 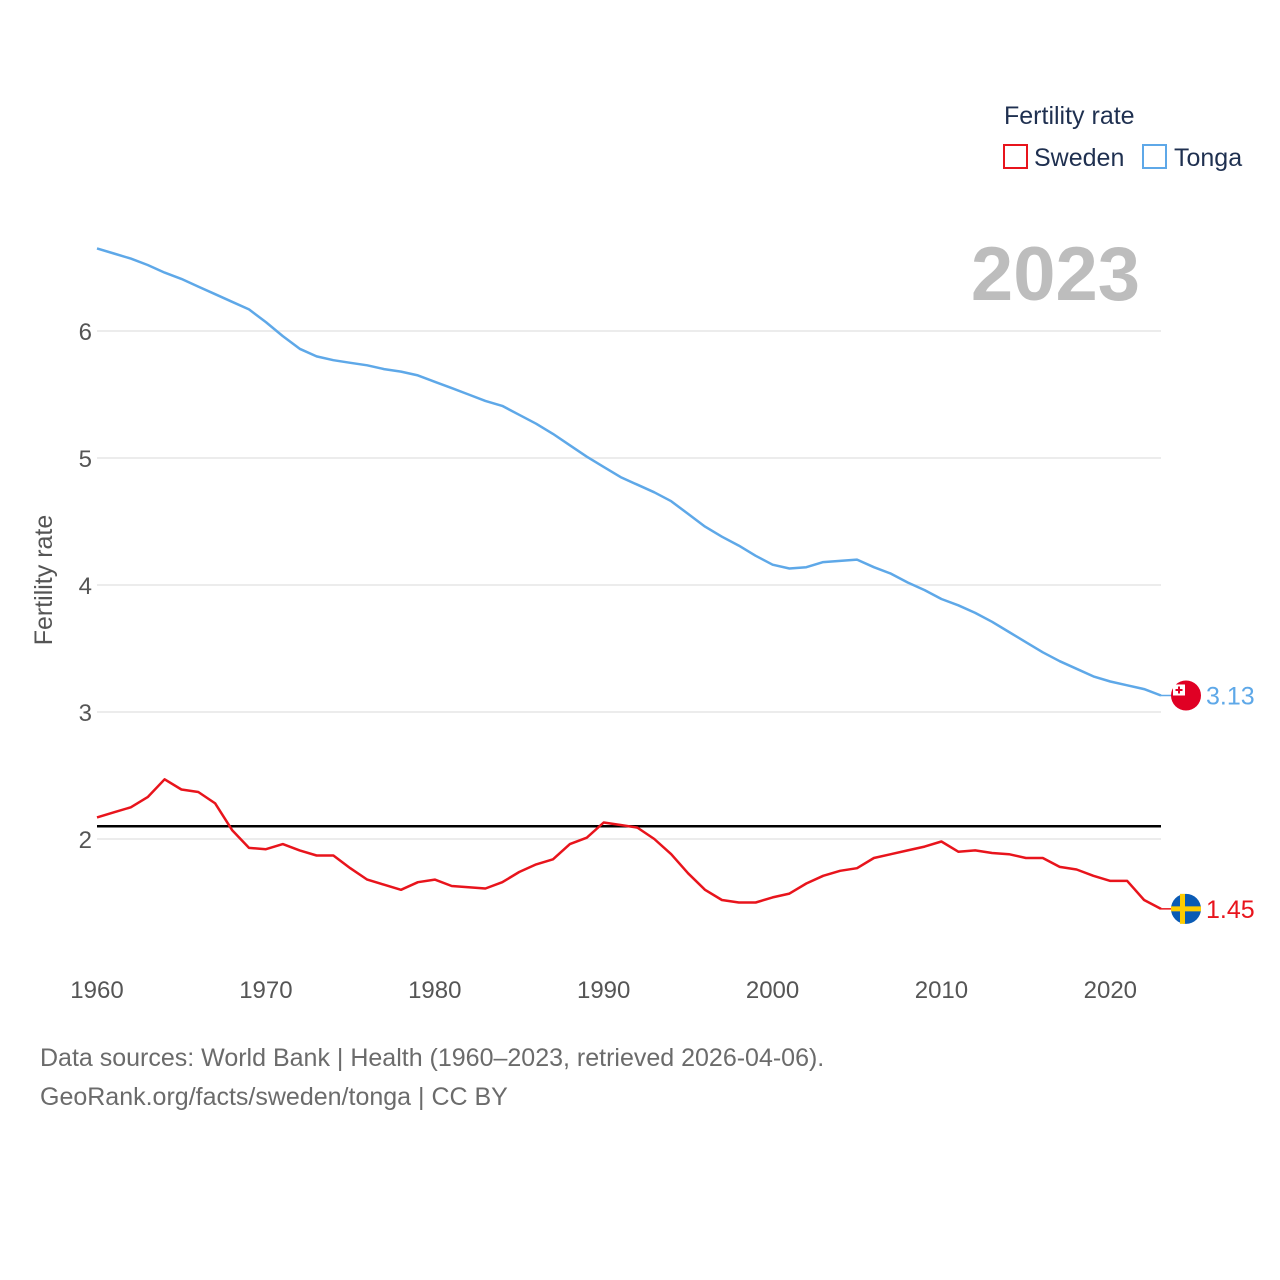 What do you see at coordinates (1079, 158) in the screenshot?
I see `legend-label-sweden: Sweden` at bounding box center [1079, 158].